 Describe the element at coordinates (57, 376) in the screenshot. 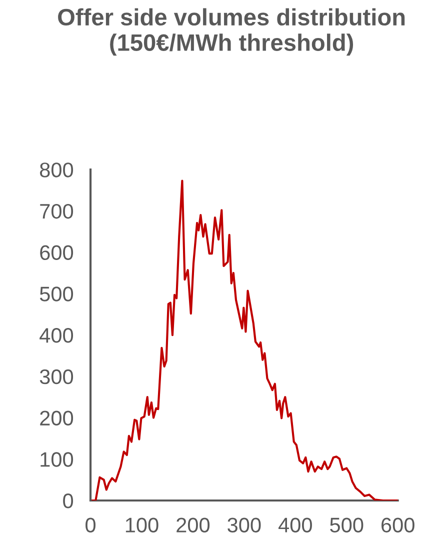

I see `y-tick-label: 300` at that location.